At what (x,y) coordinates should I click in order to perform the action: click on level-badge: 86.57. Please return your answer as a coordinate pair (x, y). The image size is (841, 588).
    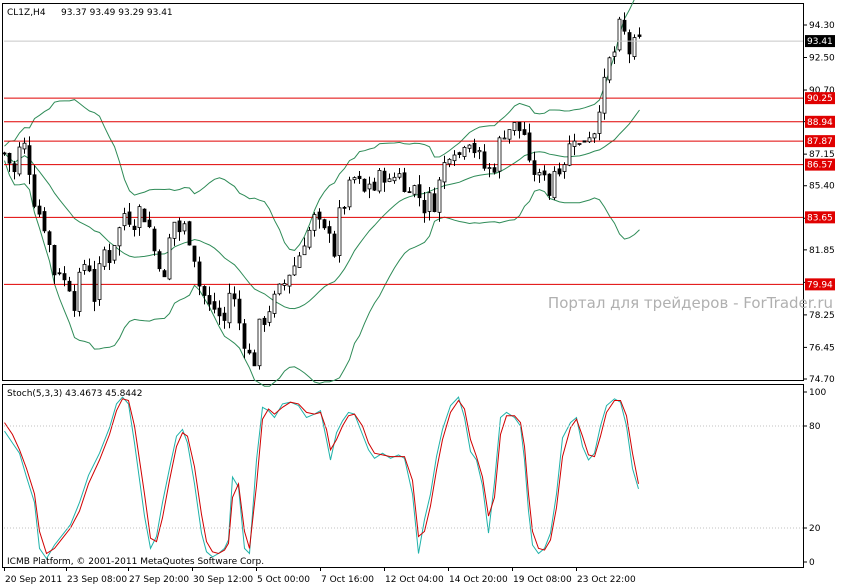
    Looking at the image, I should click on (820, 164).